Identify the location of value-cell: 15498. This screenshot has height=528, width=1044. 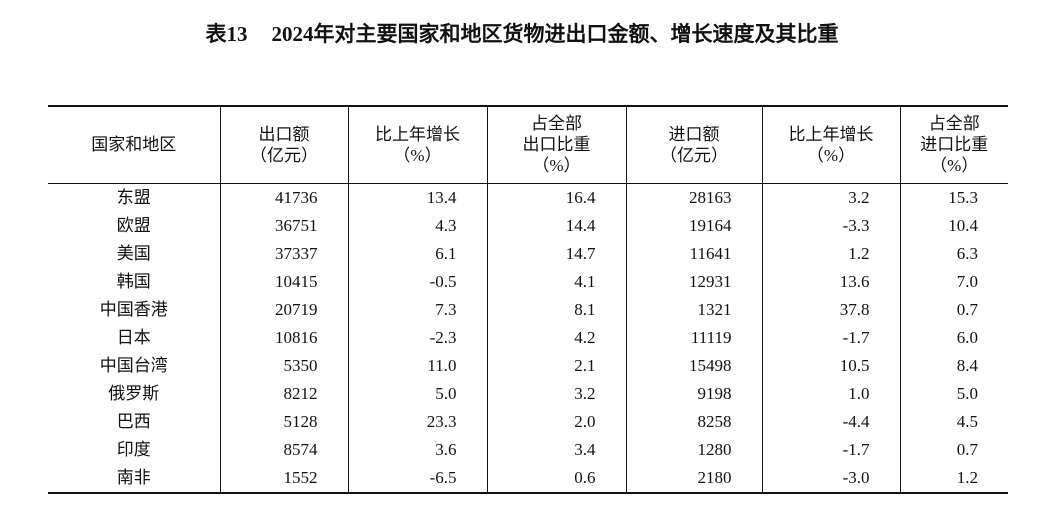
(693, 365).